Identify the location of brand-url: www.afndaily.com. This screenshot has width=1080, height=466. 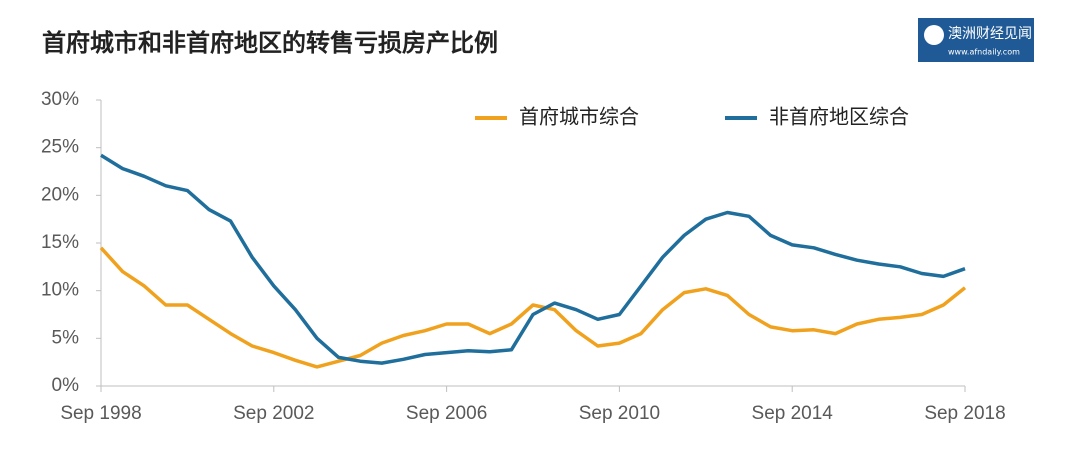
(984, 52).